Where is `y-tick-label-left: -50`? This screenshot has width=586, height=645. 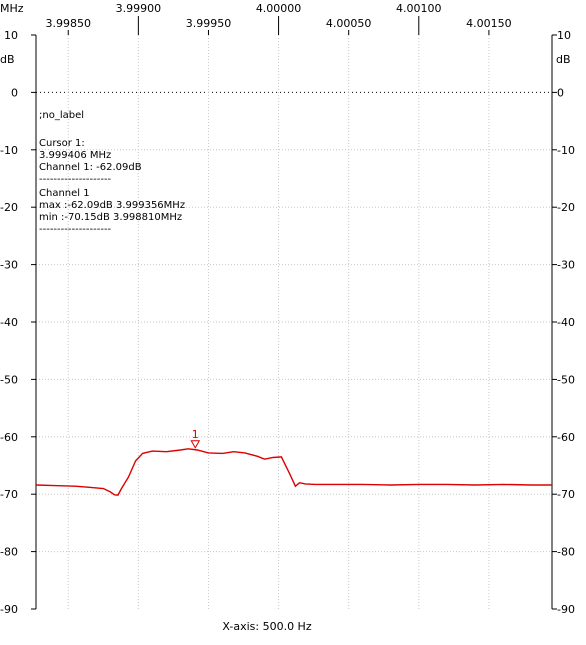 y-tick-label-left: -50 is located at coordinates (9, 379).